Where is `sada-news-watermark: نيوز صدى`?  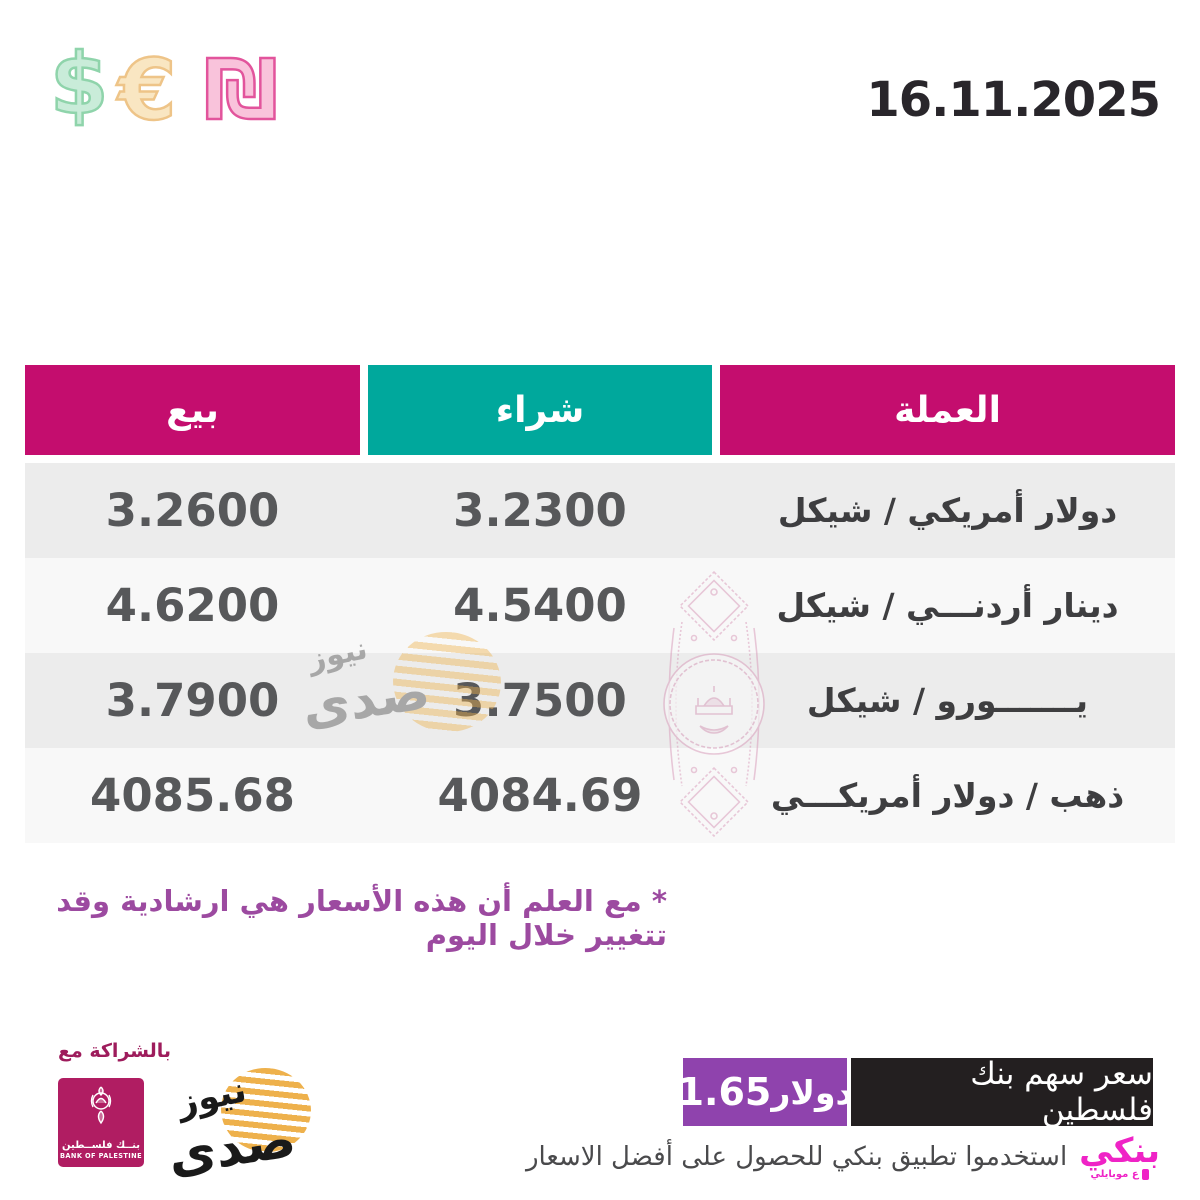 sada-news-watermark: نيوز صدى is located at coordinates (402, 683).